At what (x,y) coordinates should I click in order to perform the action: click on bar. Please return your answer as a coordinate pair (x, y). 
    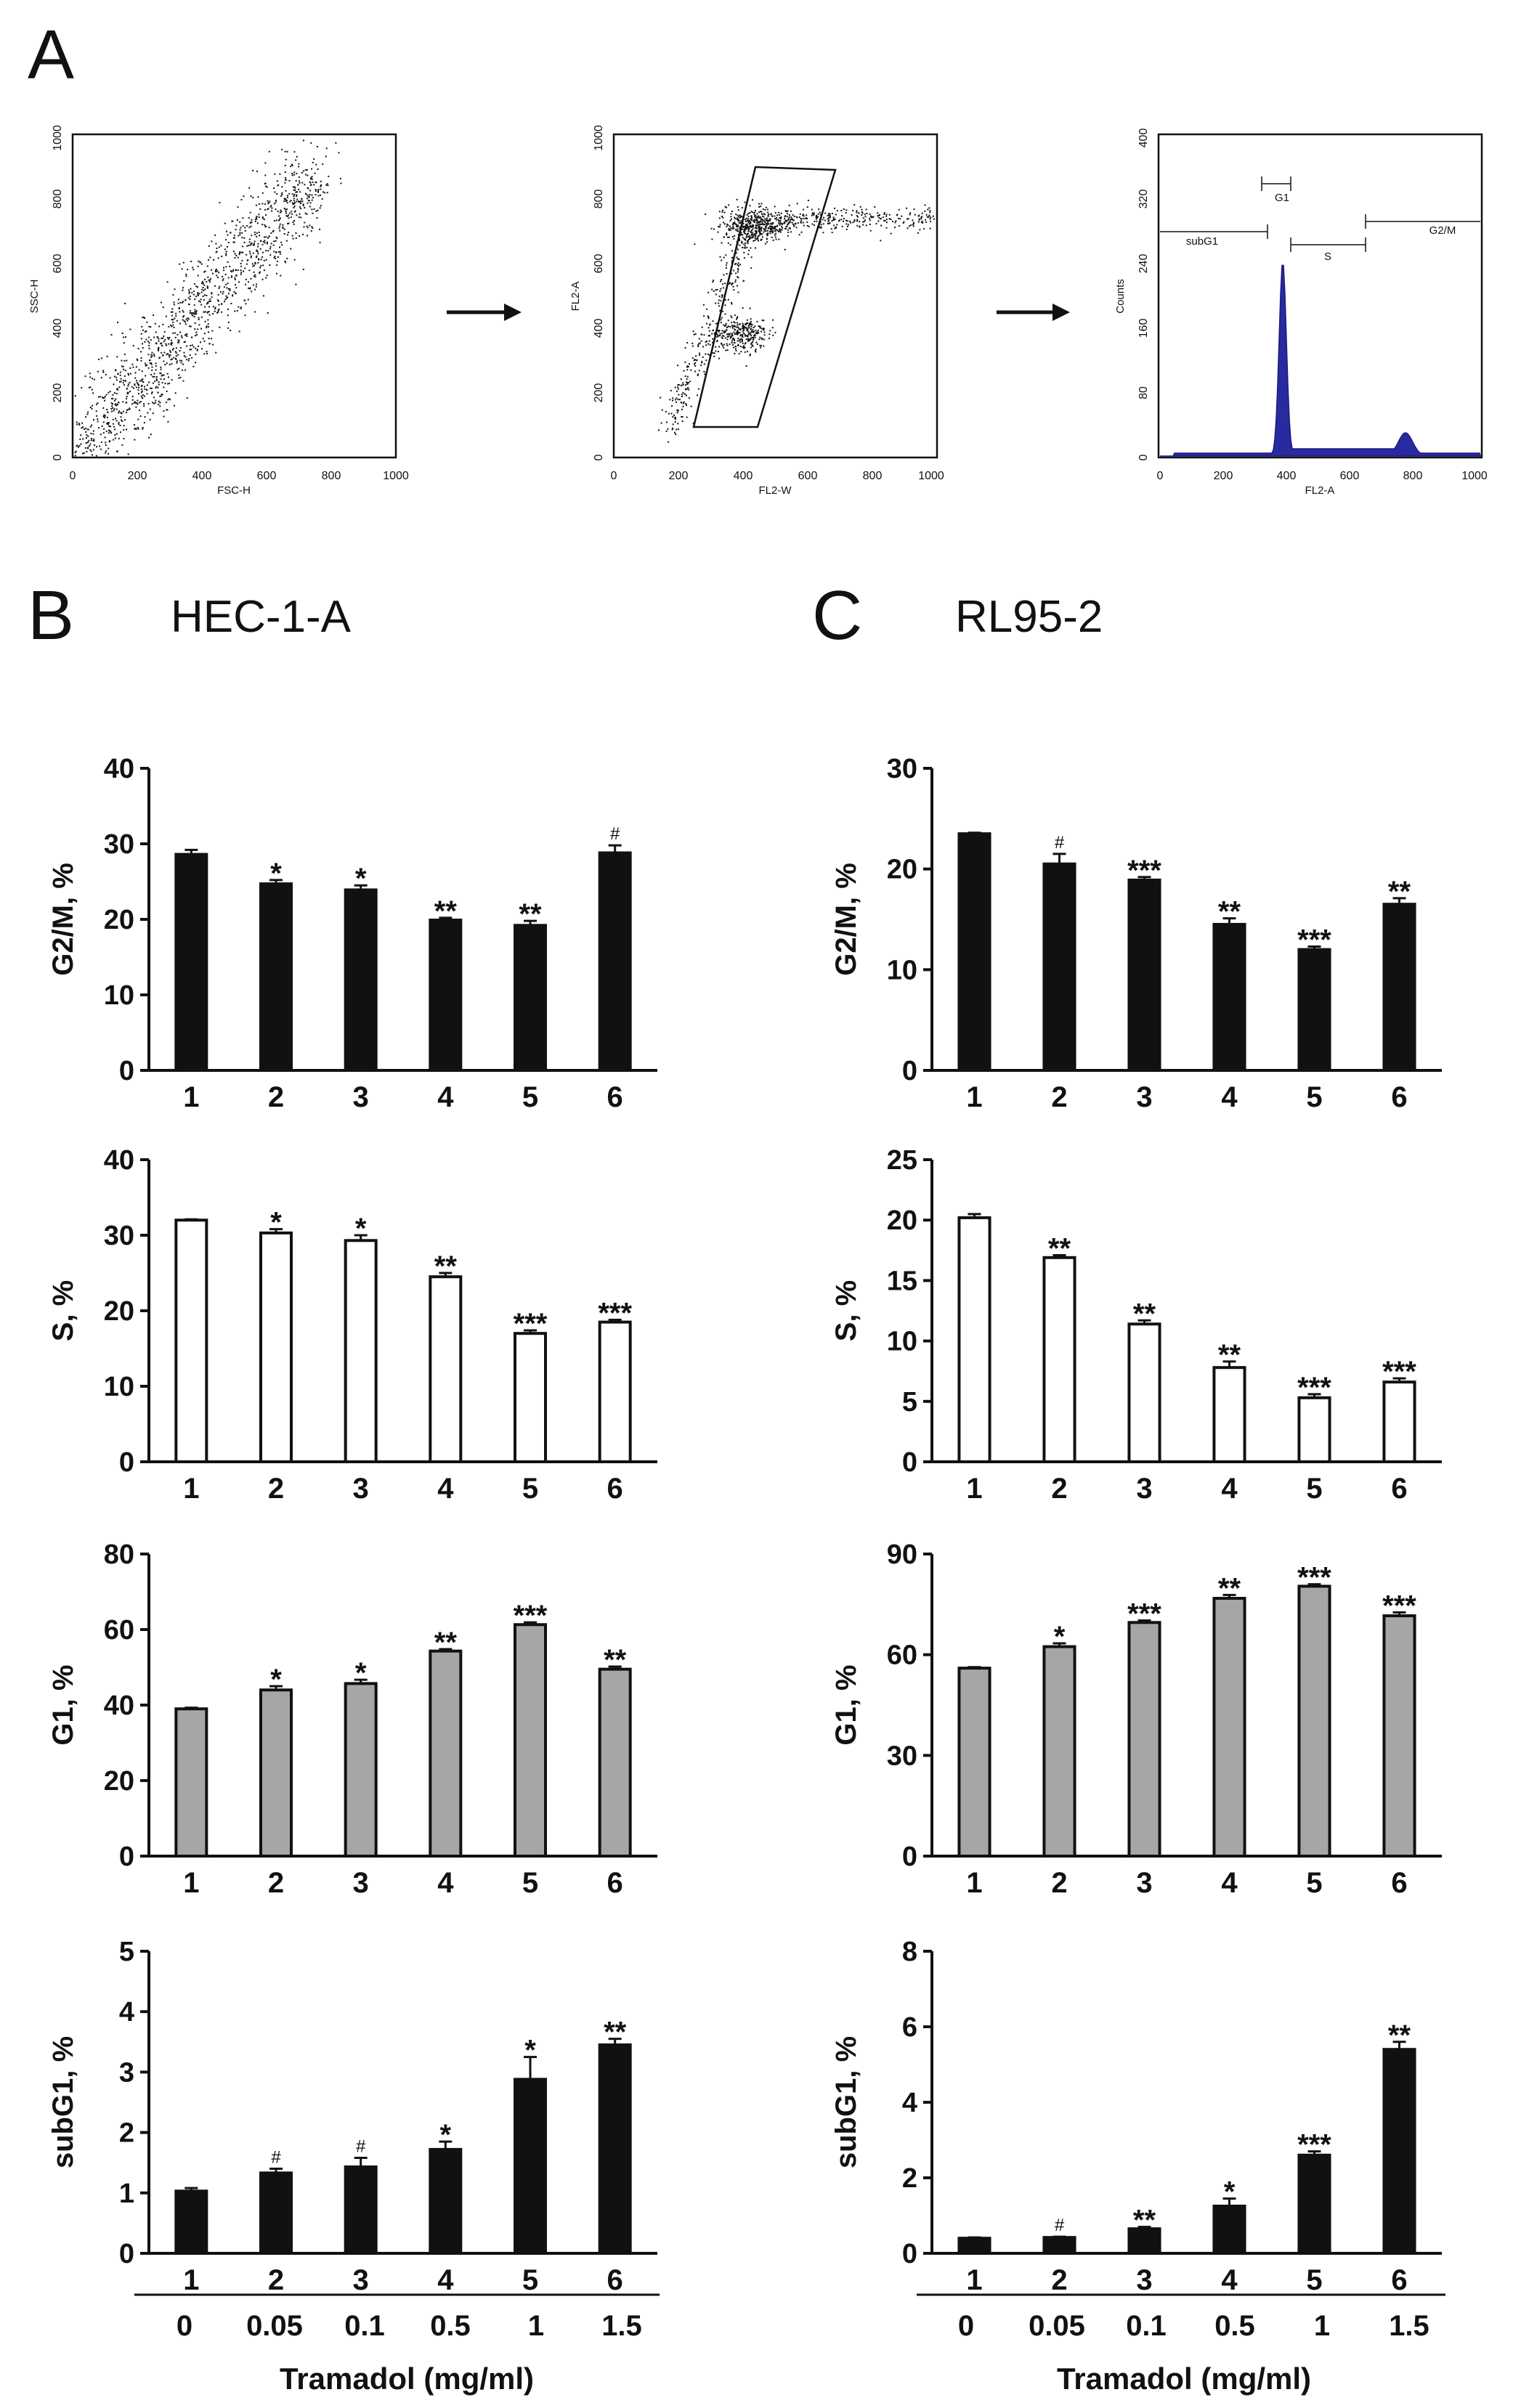
    Looking at the image, I should click on (1399, 1736).